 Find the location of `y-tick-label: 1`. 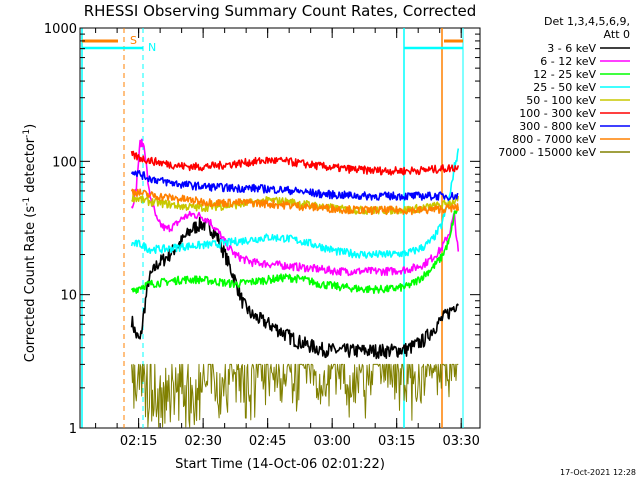

y-tick-label: 1 is located at coordinates (73, 429).